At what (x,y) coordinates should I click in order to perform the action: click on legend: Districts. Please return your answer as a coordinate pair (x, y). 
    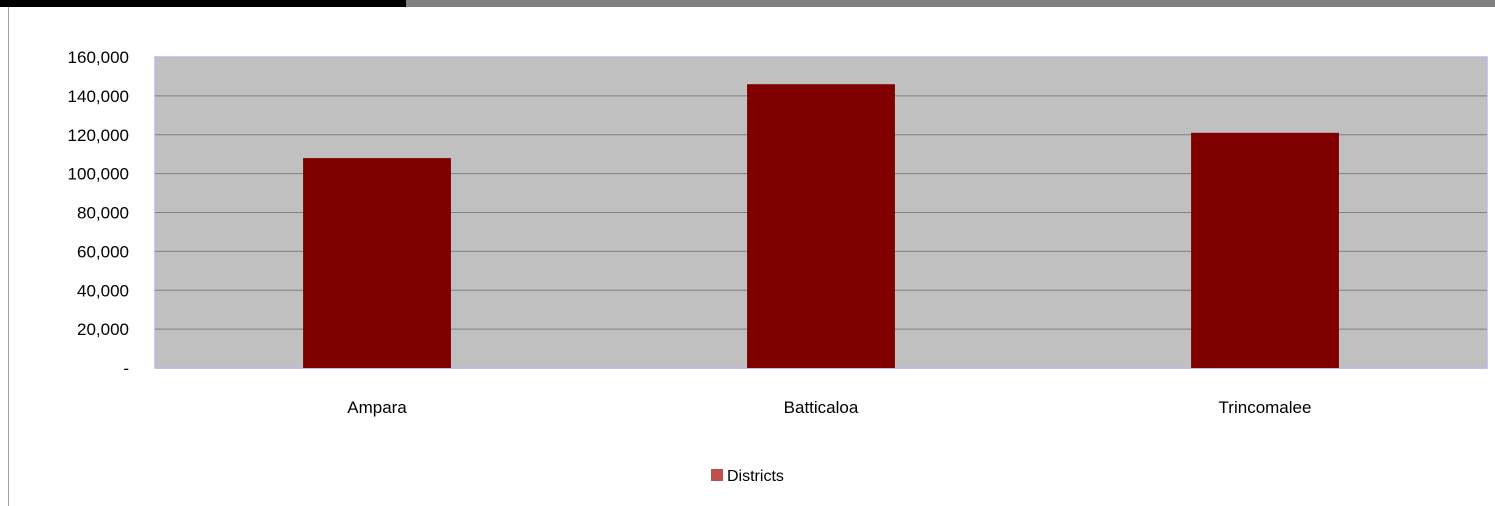
    Looking at the image, I should click on (747, 476).